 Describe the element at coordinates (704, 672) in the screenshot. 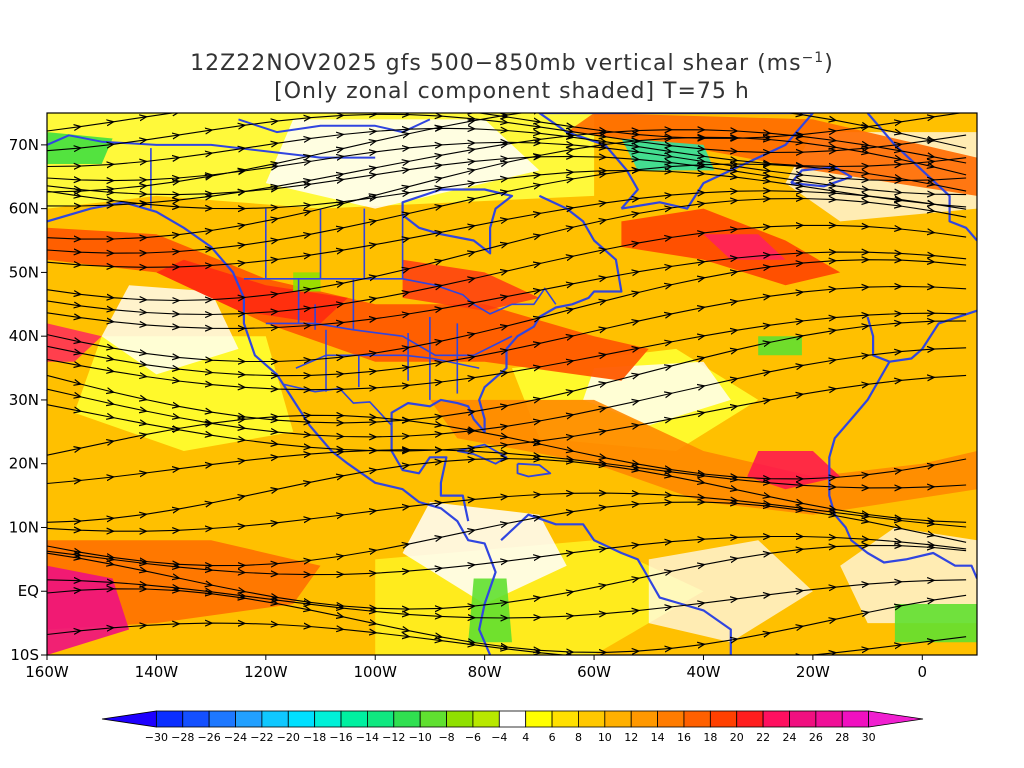

I see `x-tick-label: 40W` at that location.